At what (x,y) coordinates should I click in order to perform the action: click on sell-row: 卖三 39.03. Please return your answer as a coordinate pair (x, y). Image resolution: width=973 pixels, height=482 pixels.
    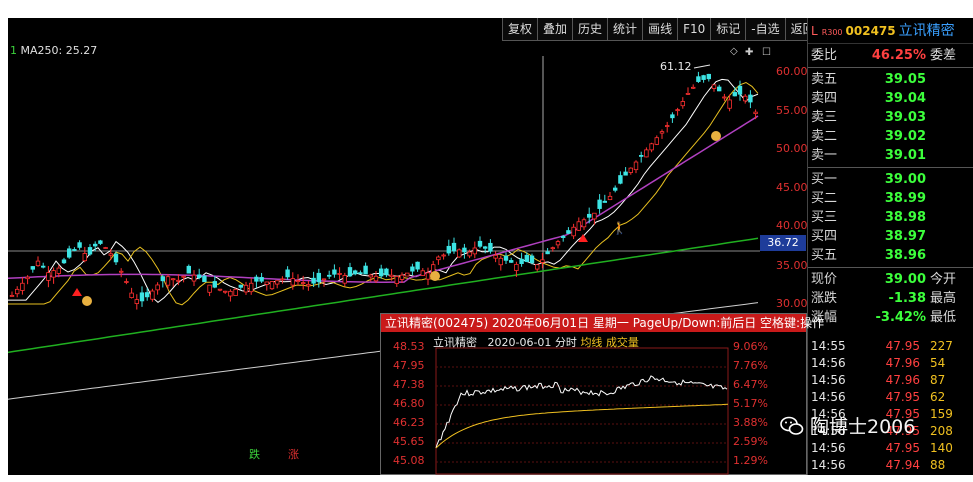
    Looking at the image, I should click on (890, 117).